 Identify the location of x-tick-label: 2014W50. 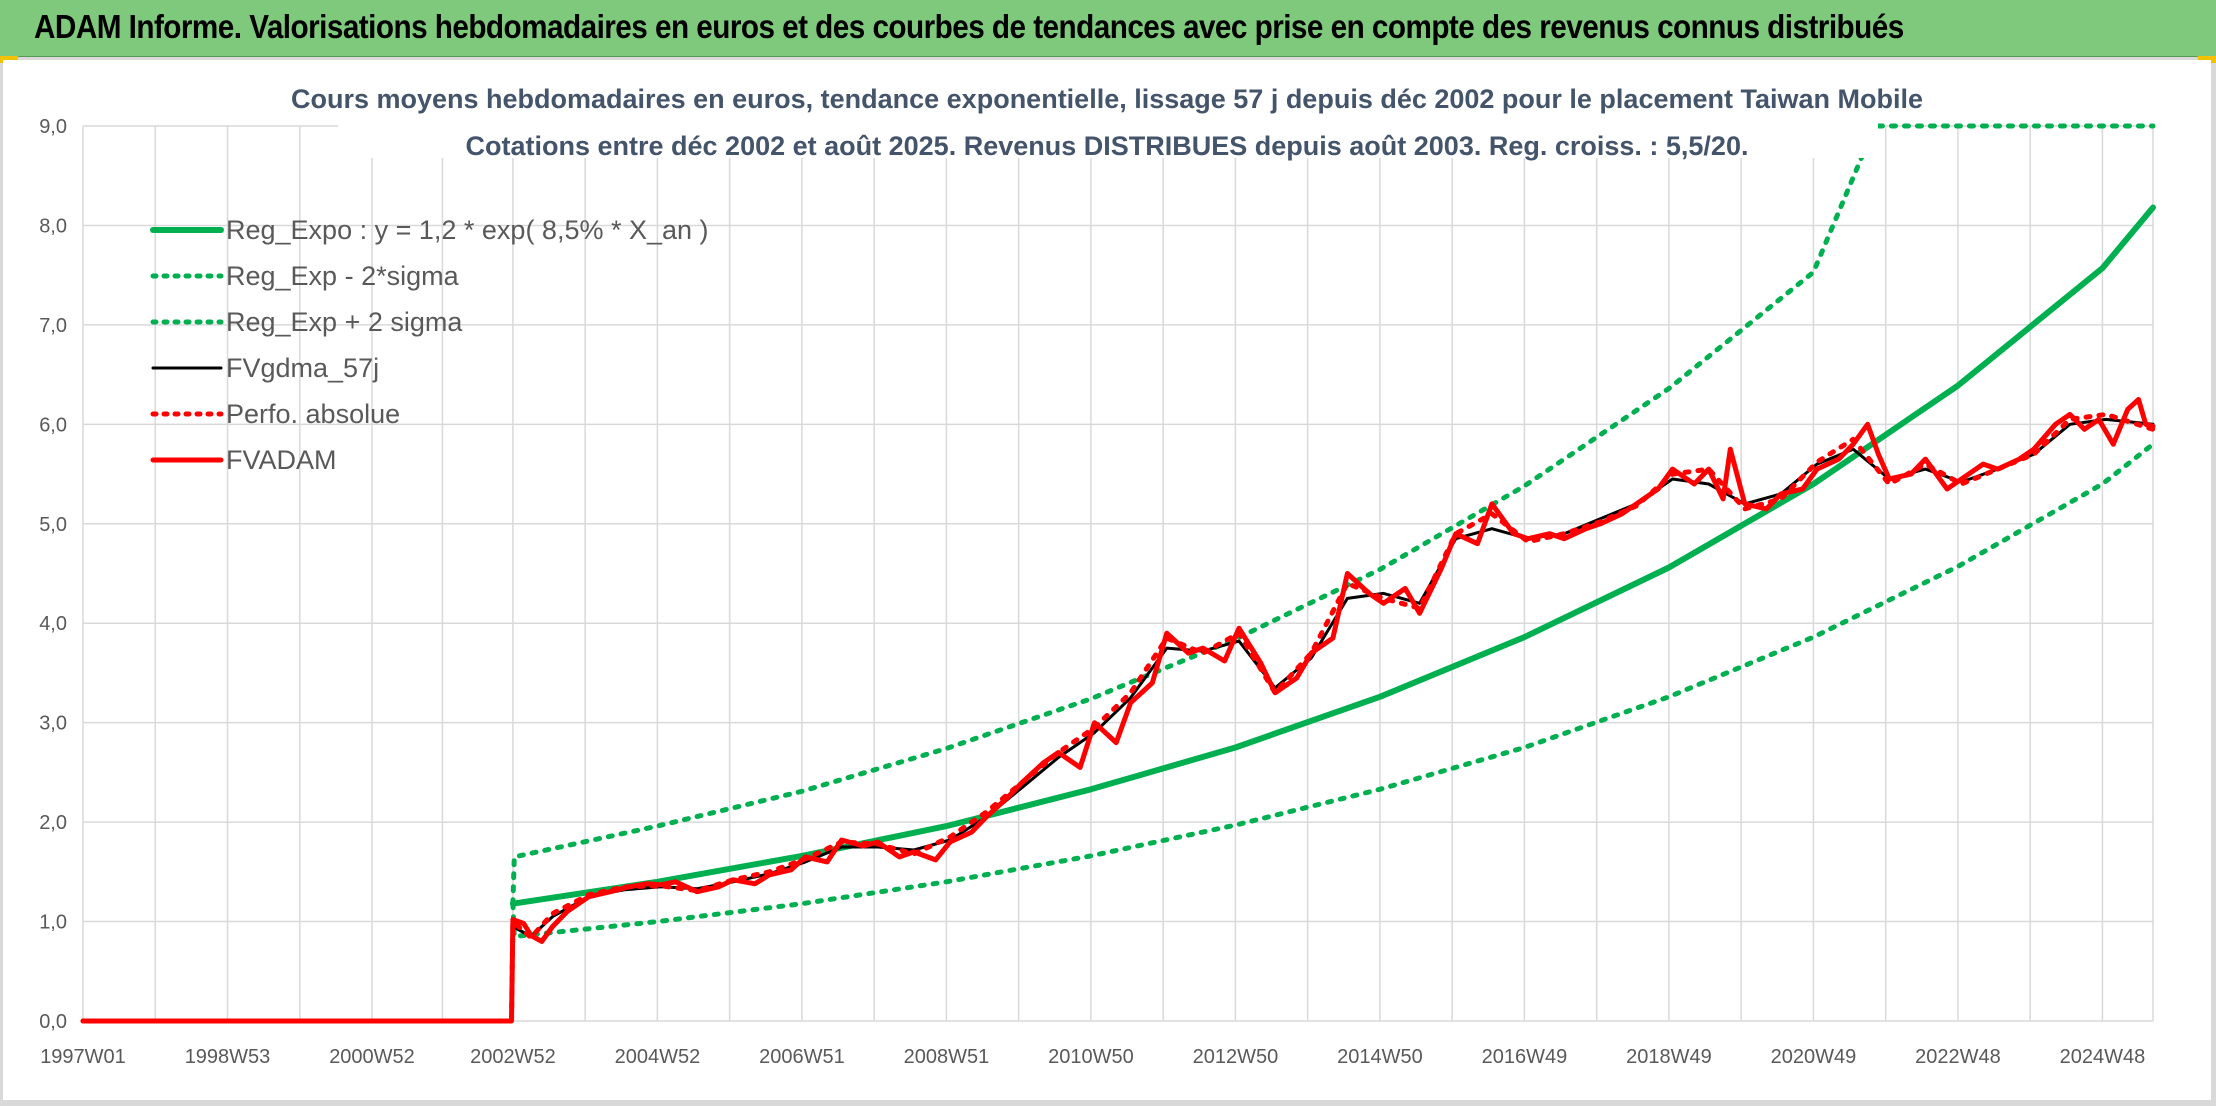
(1380, 1057).